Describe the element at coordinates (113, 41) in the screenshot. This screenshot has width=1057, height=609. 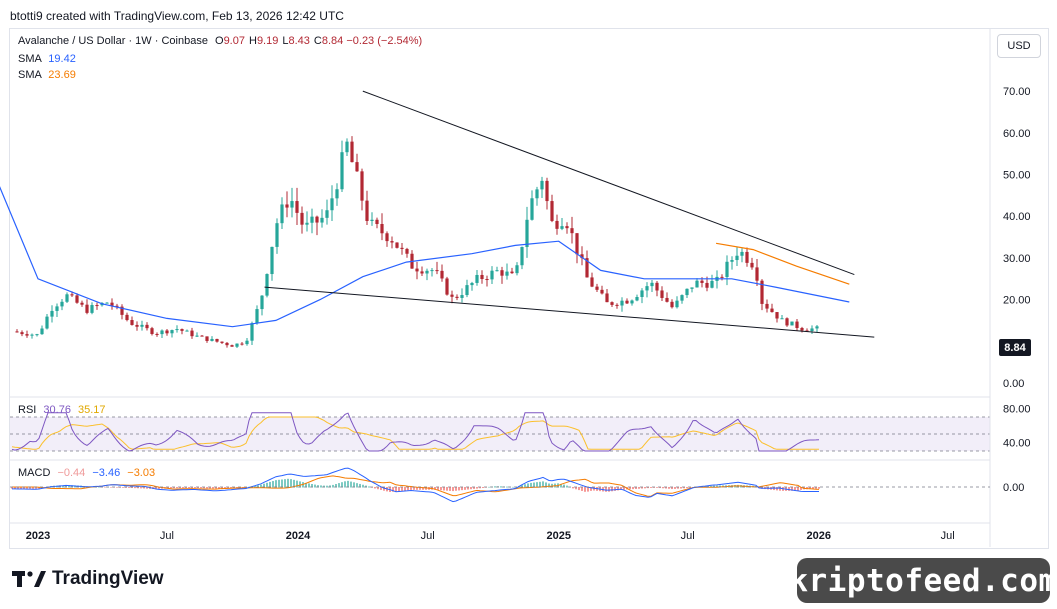
I see `symbol-title: Avalanche / US Dollar · 1W · Coinbase` at that location.